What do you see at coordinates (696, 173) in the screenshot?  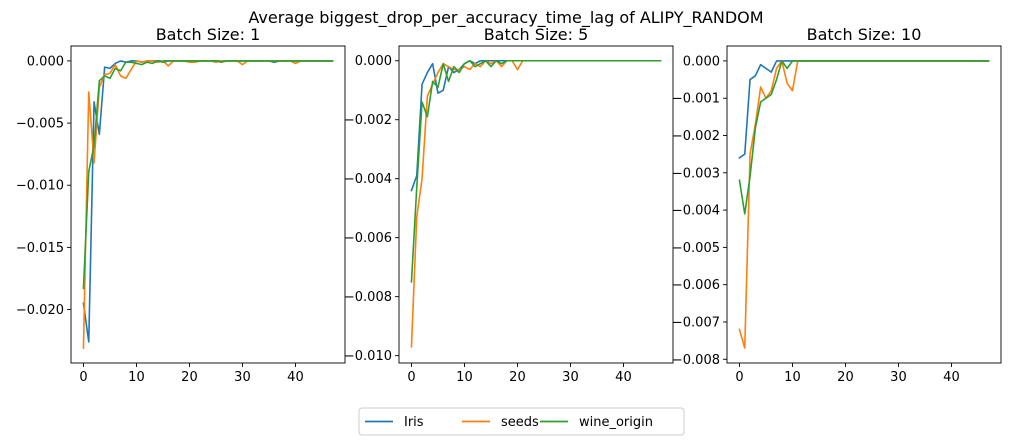 I see `y-tick-label: −0.003` at bounding box center [696, 173].